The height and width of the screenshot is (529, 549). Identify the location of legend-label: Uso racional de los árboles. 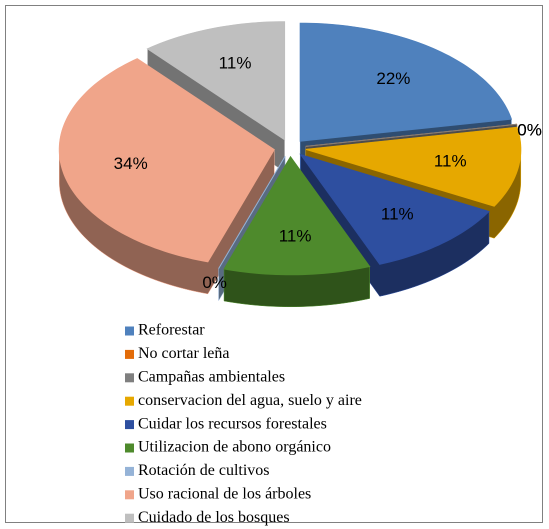
(224, 493).